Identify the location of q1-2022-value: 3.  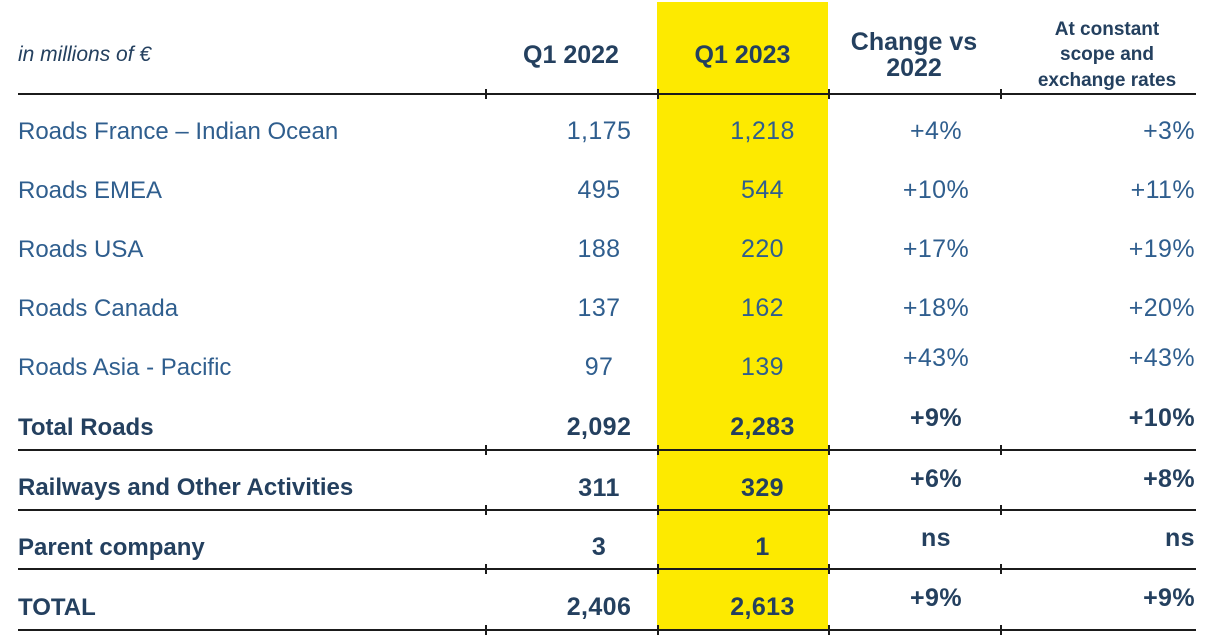
(599, 547).